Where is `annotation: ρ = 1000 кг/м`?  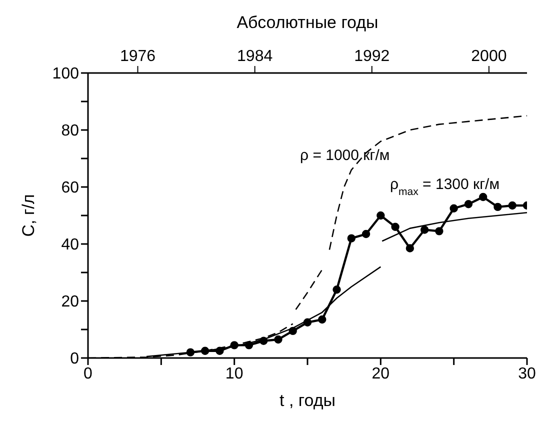 annotation: ρ = 1000 кг/м is located at coordinates (345, 155).